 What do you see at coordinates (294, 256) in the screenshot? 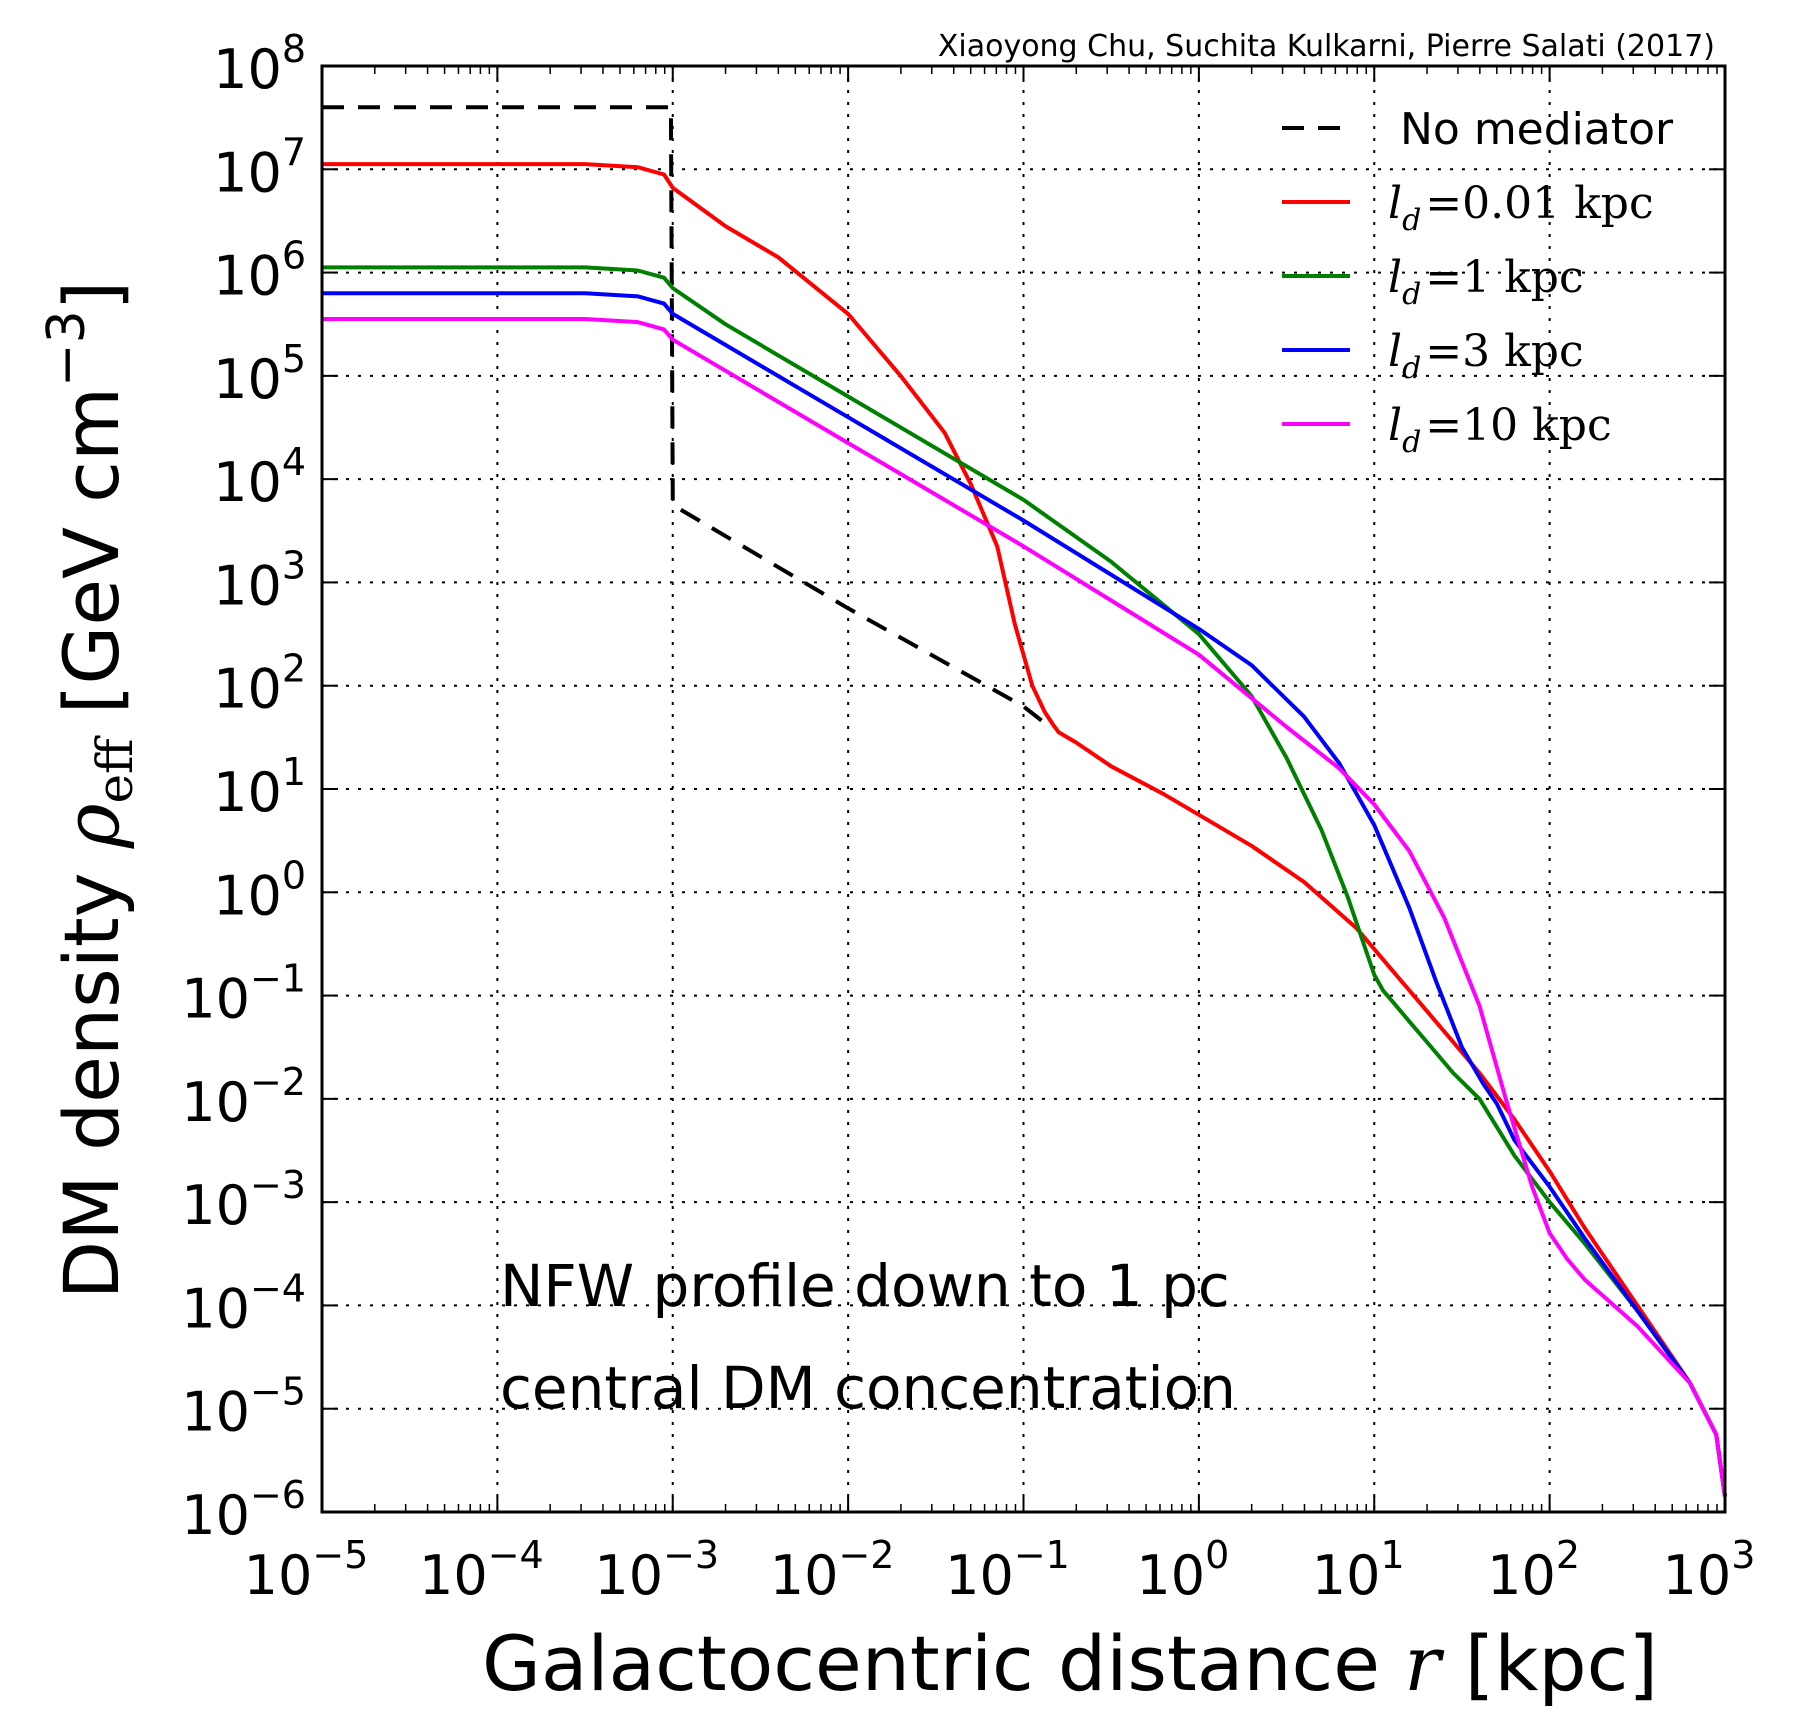
I see `y-tick-exponent: 6` at bounding box center [294, 256].